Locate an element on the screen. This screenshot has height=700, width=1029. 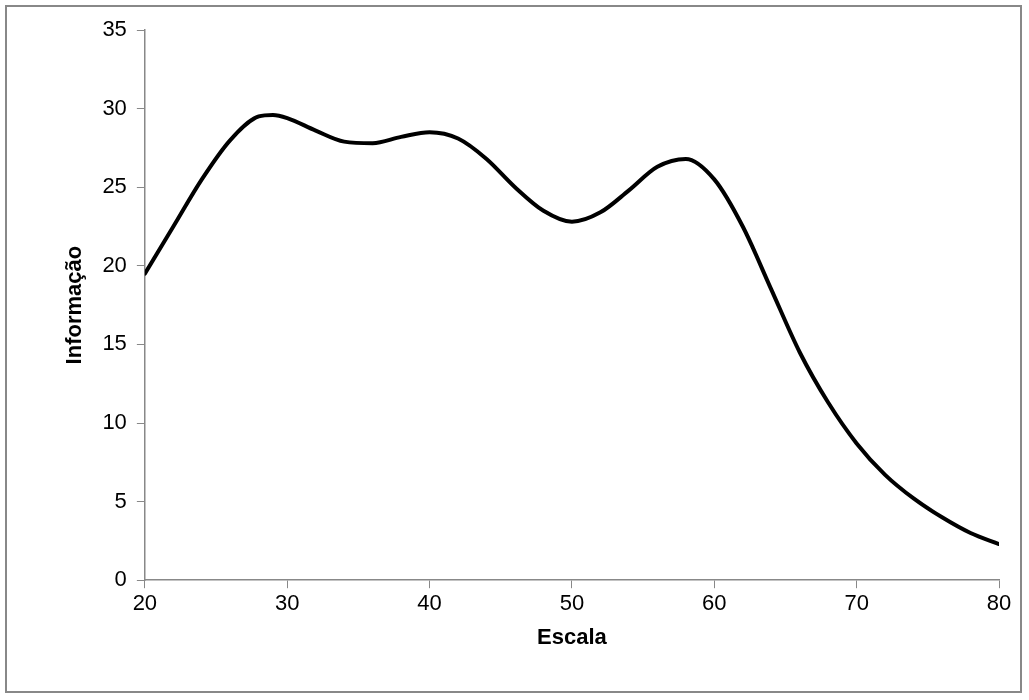
x-tick-label: 50 is located at coordinates (572, 603).